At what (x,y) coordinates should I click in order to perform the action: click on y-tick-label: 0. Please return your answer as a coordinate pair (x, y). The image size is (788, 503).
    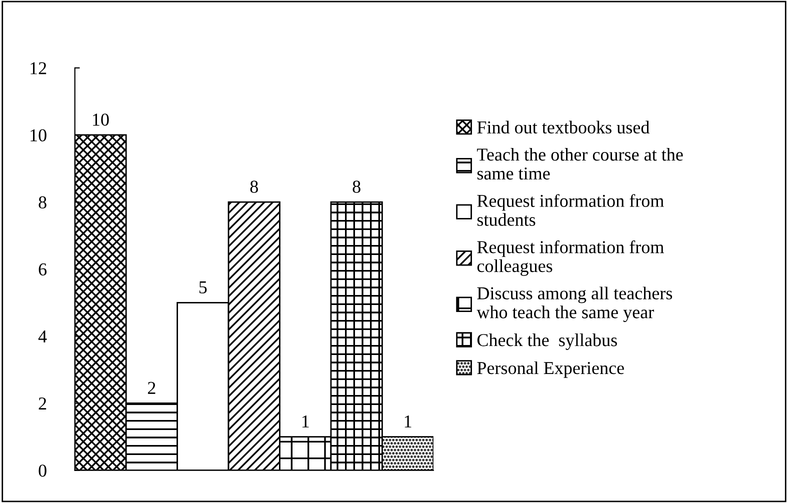
    Looking at the image, I should click on (42, 470).